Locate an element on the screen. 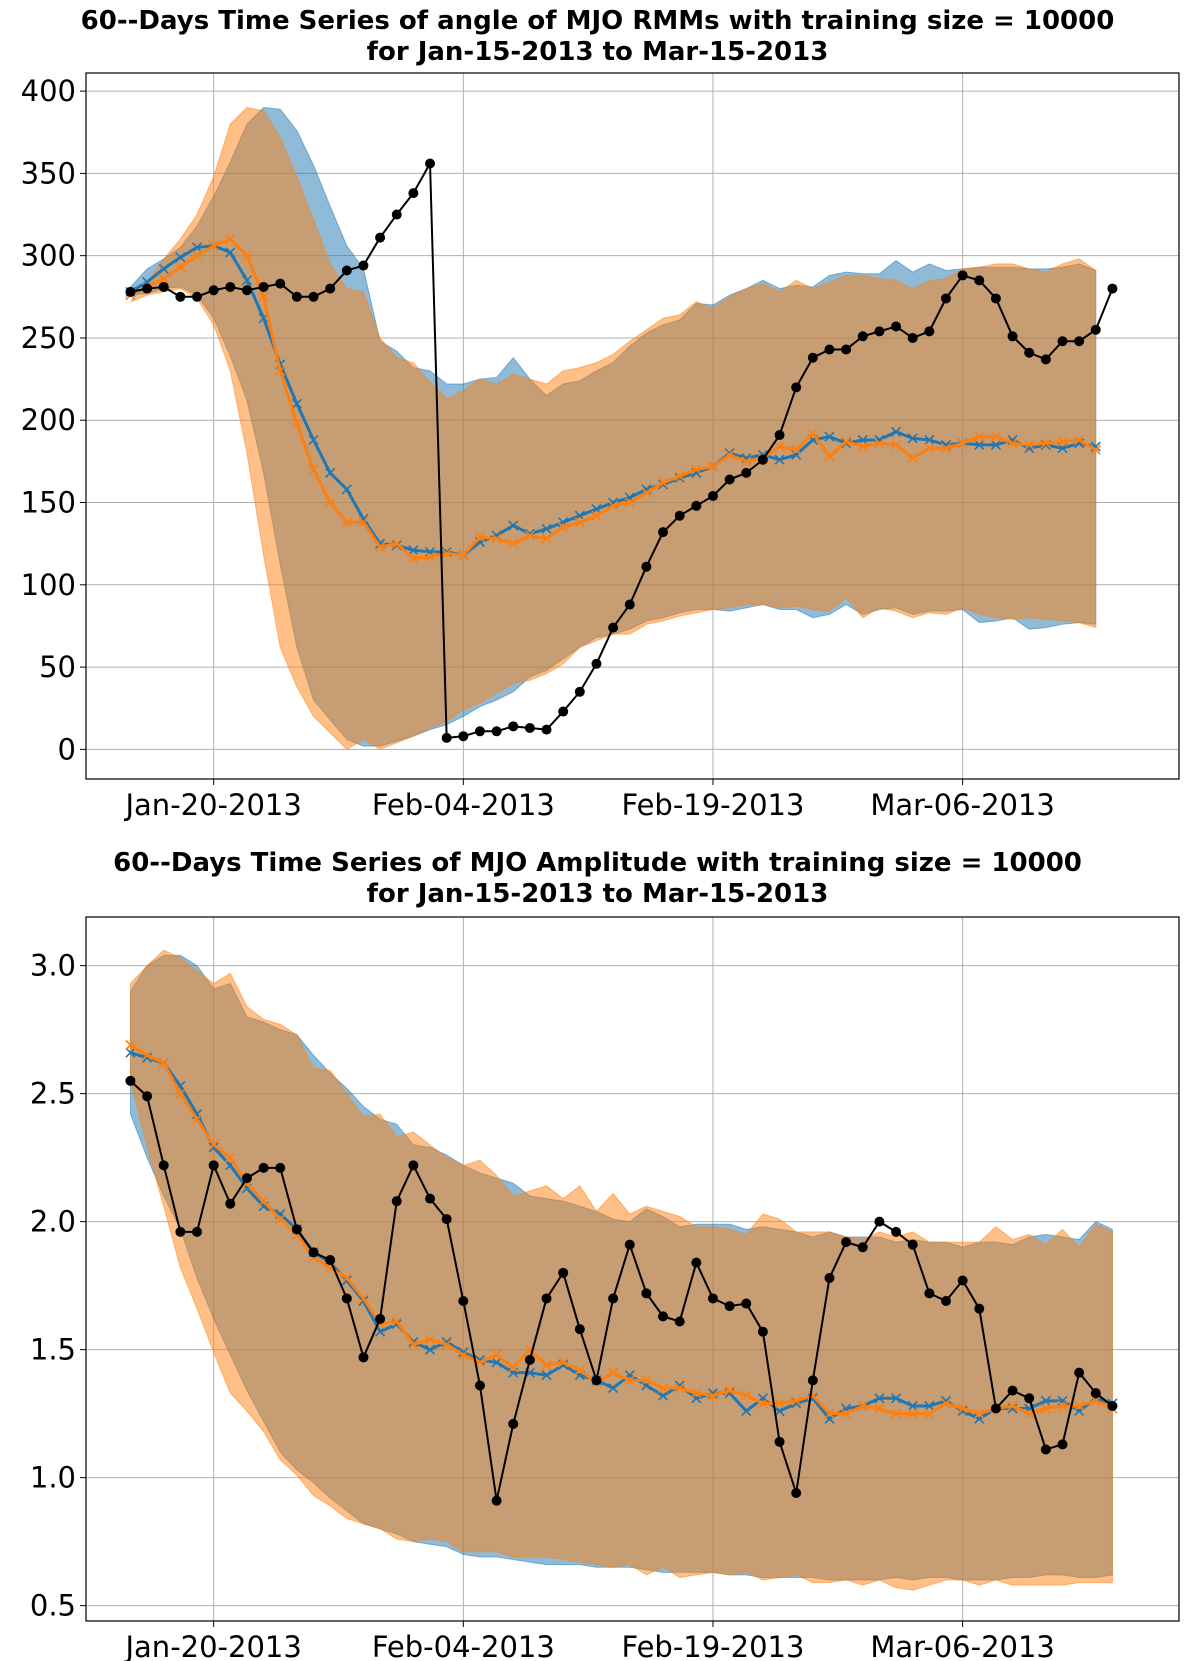  angle-chart-y-tick-label: 400 is located at coordinates (48, 91).